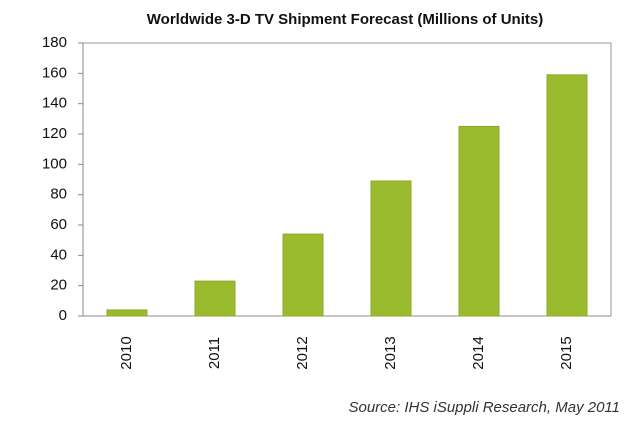  I want to click on y-tick-label: 20, so click(58, 285).